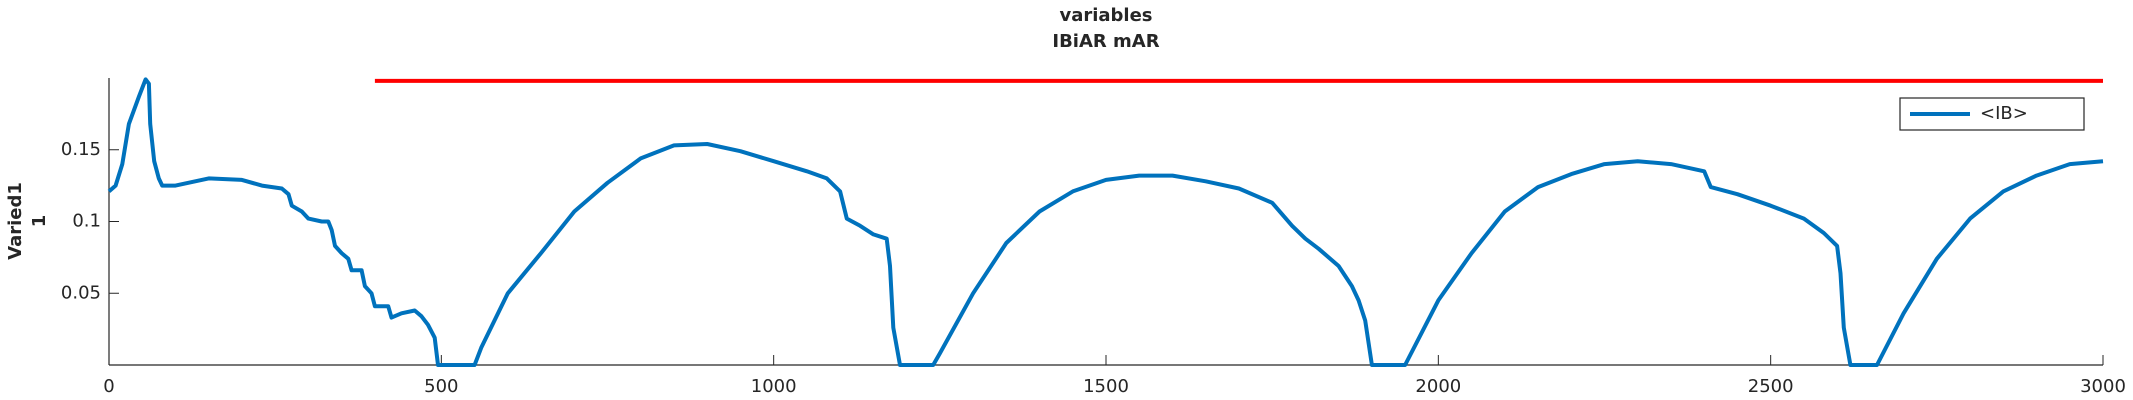 This screenshot has width=2133, height=400. Describe the element at coordinates (1771, 386) in the screenshot. I see `x-tick-label: 2500` at that location.